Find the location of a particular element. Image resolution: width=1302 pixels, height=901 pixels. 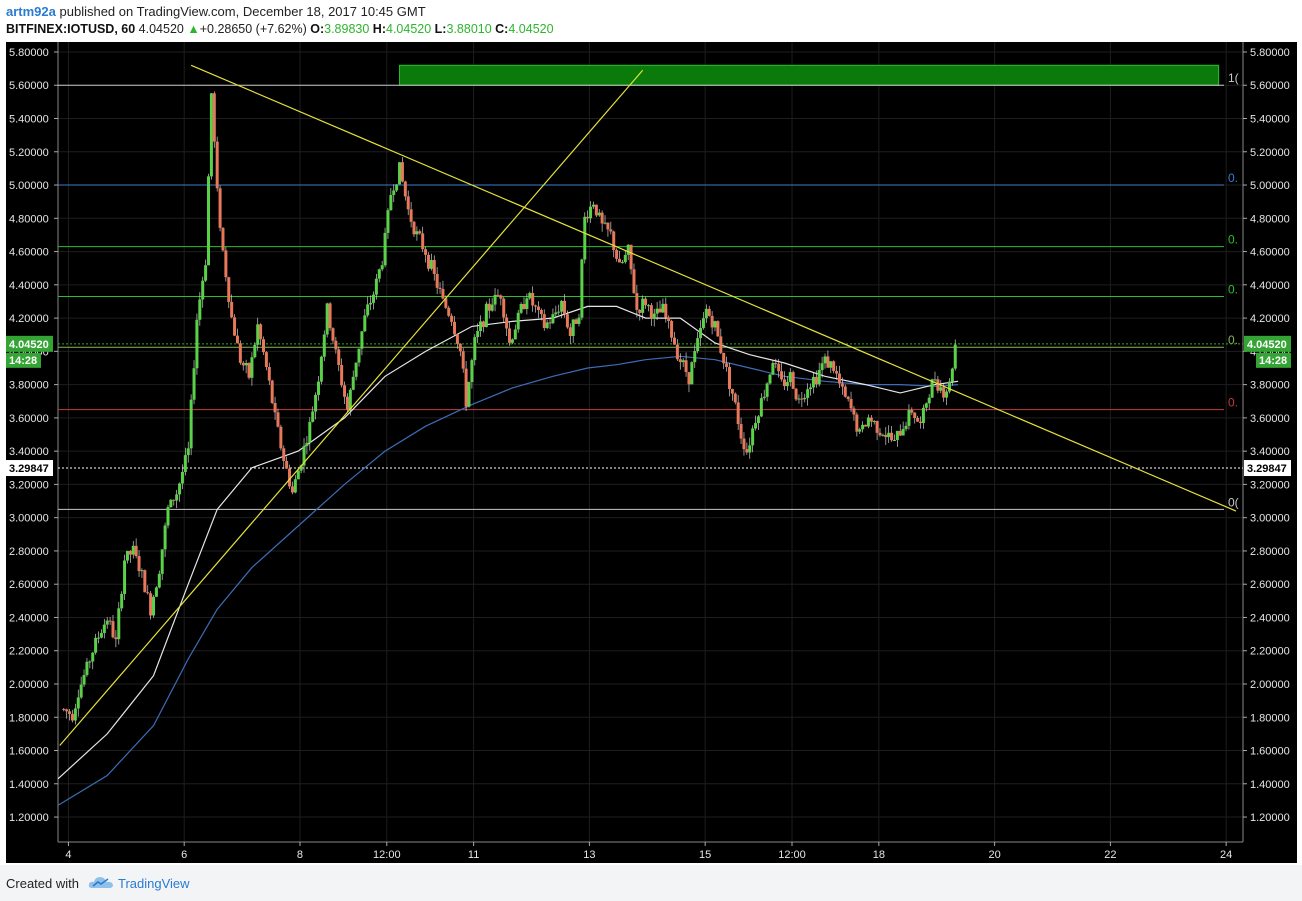

marker-price-badge-right-bg is located at coordinates (1267, 468).